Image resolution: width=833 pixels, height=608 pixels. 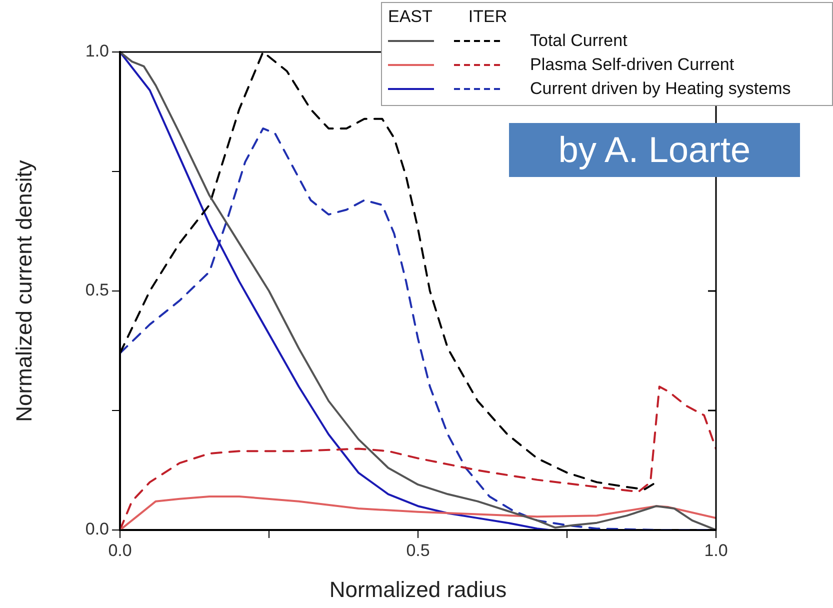 I want to click on text: ITER, so click(x=488, y=17).